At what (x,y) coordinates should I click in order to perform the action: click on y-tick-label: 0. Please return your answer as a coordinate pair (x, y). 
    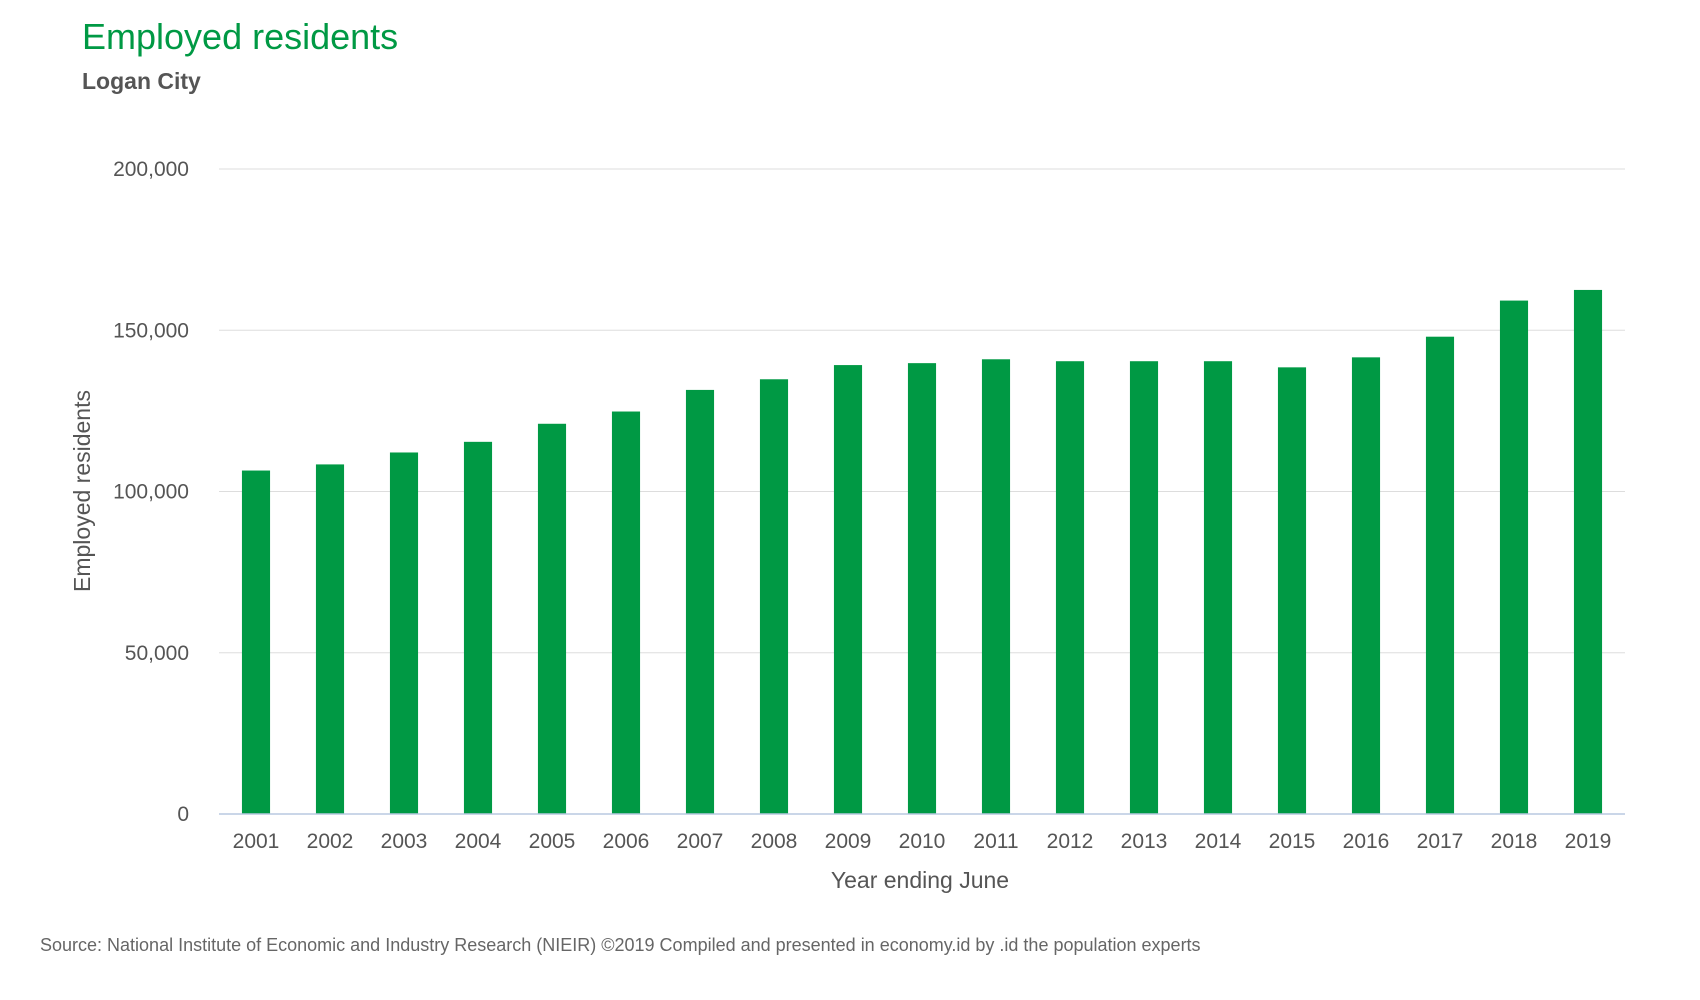
    Looking at the image, I should click on (183, 814).